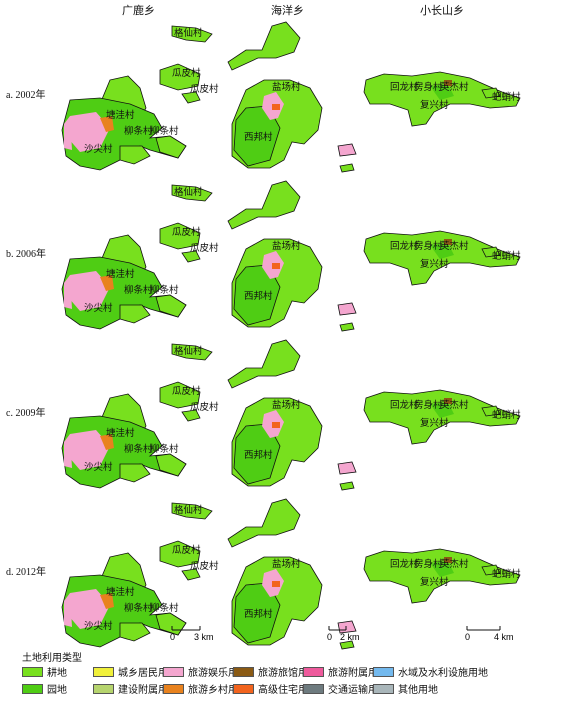  What do you see at coordinates (434, 582) in the screenshot?
I see `village-label: 复兴村` at bounding box center [434, 582].